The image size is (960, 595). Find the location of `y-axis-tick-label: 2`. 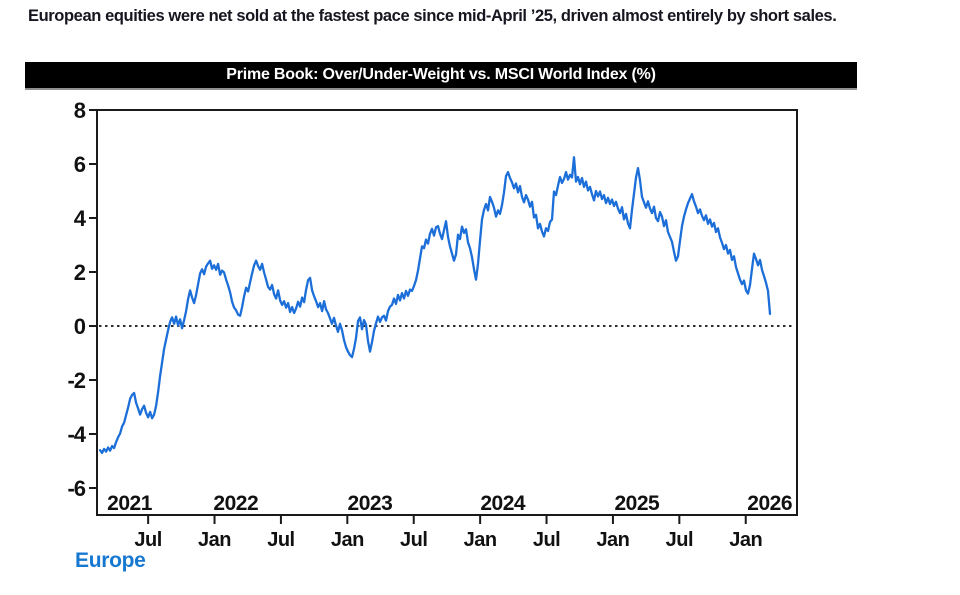

y-axis-tick-label: 2 is located at coordinates (80, 272).